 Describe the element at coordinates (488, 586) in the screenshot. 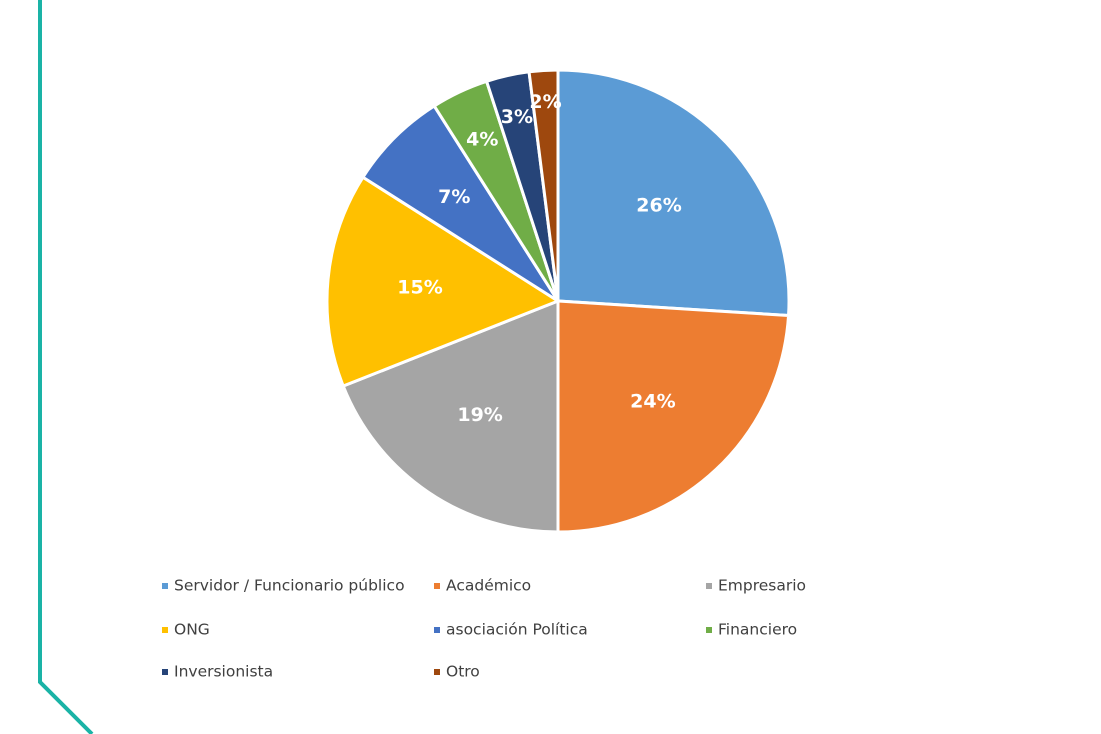

I see `legend-label: Académico` at that location.